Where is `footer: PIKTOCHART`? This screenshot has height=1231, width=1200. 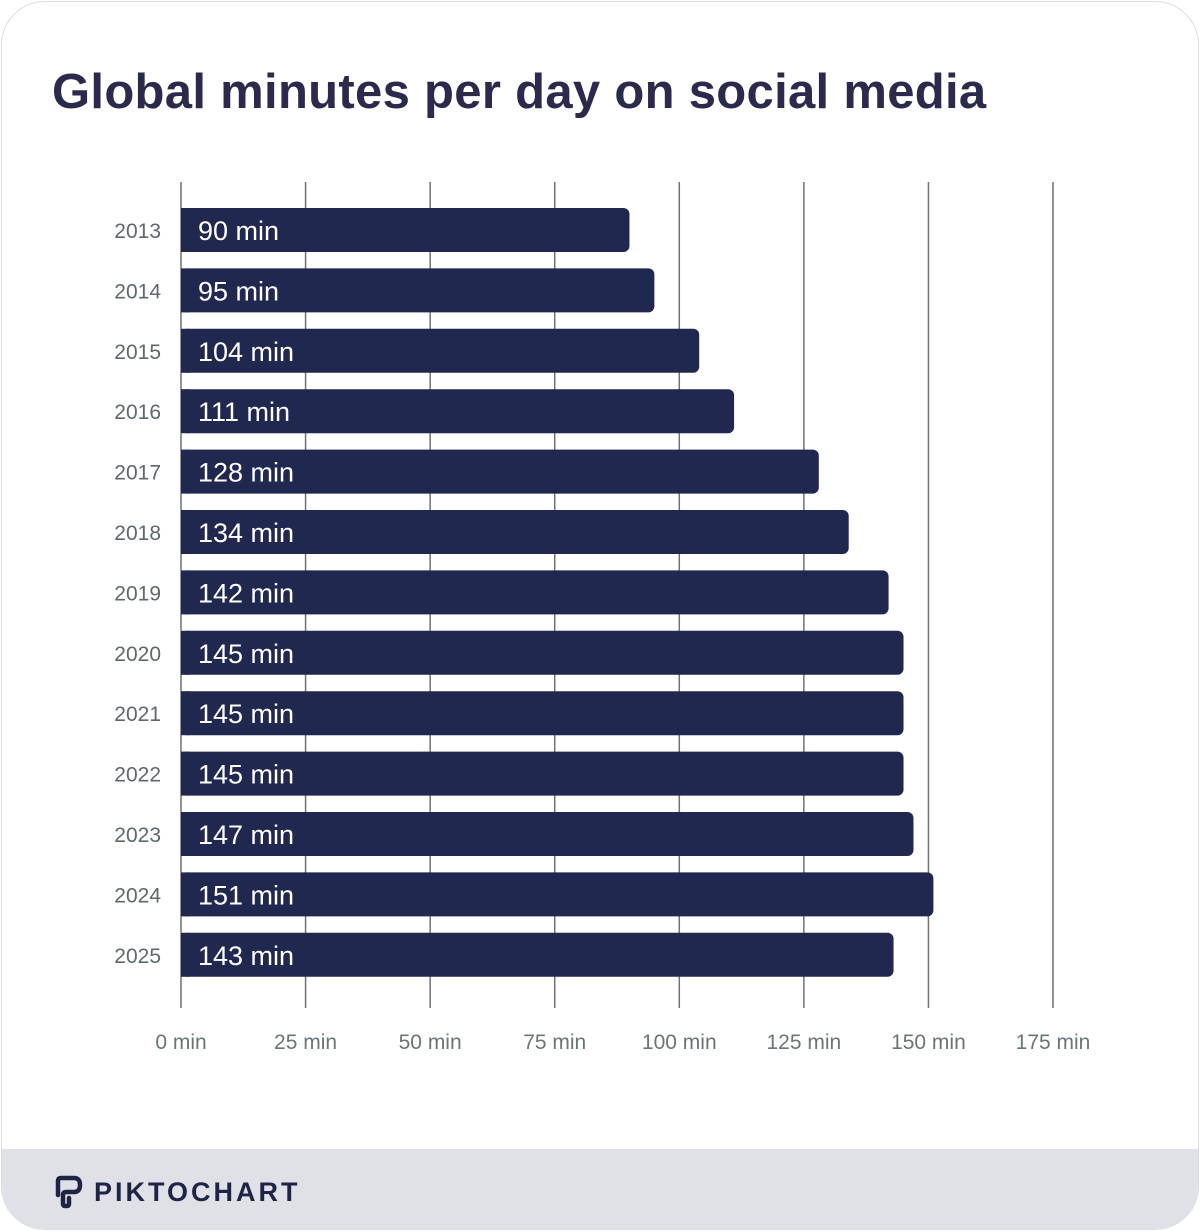 footer: PIKTOCHART is located at coordinates (600, 1189).